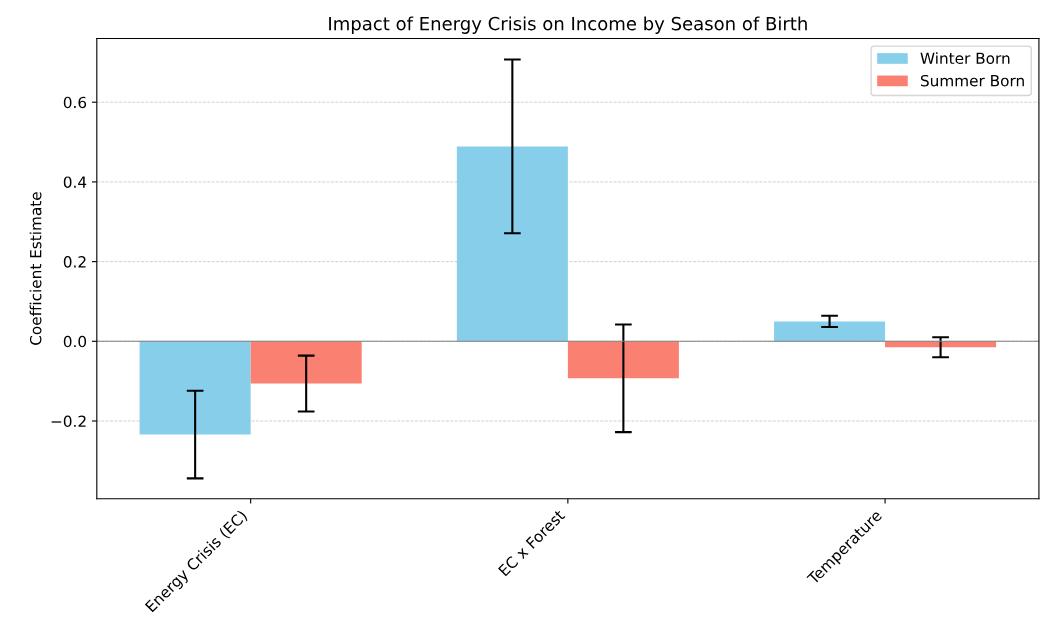  What do you see at coordinates (35, 268) in the screenshot?
I see `y-axis-title: Coefficient Estimate` at bounding box center [35, 268].